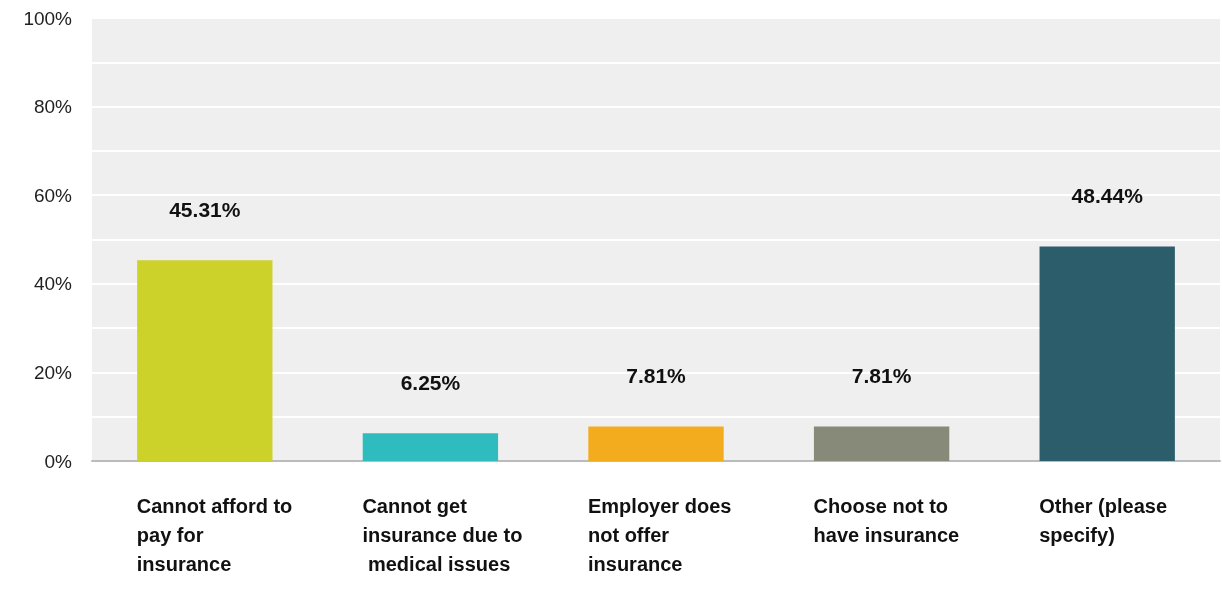 This screenshot has width=1222, height=605. Describe the element at coordinates (662, 534) in the screenshot. I see `x-tick-label: Employer does not offer insurance` at that location.